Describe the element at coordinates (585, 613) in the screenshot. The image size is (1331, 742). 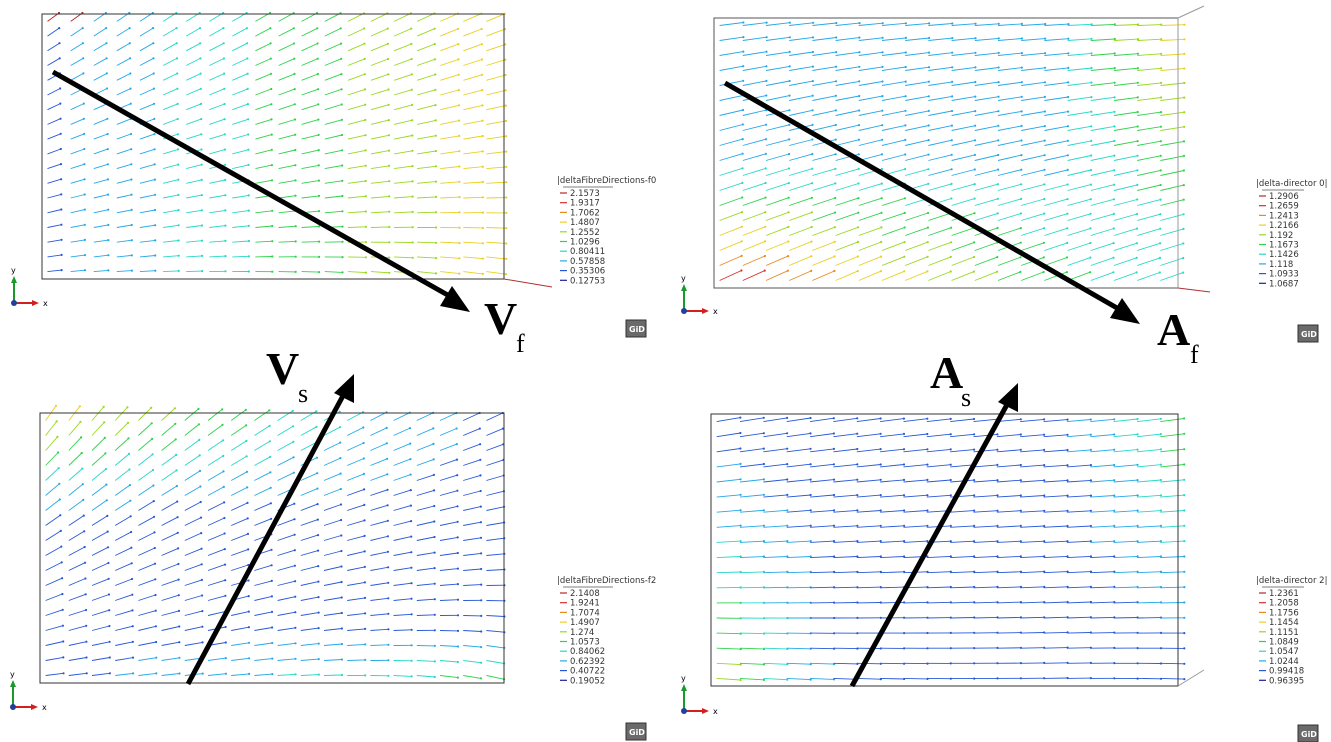
I see `legend-value: 1.7074` at that location.